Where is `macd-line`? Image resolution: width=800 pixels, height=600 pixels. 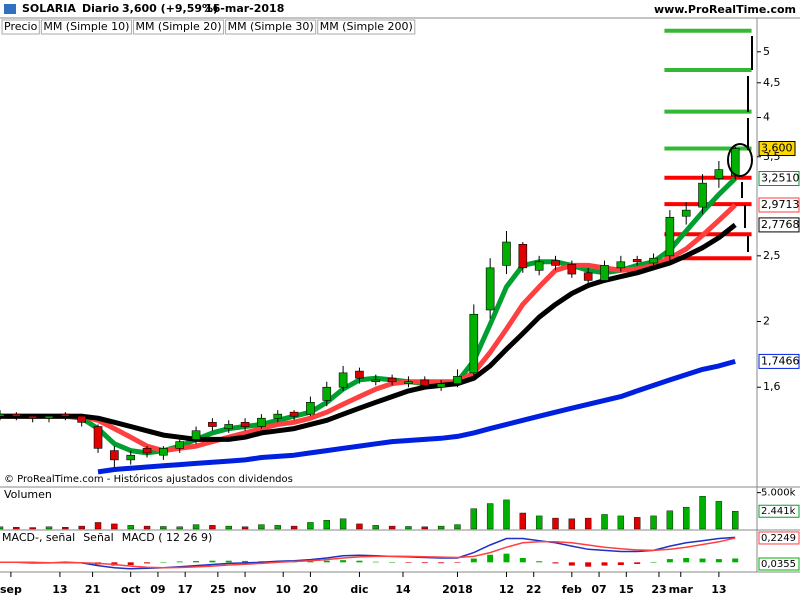 macd-line is located at coordinates (368, 553).